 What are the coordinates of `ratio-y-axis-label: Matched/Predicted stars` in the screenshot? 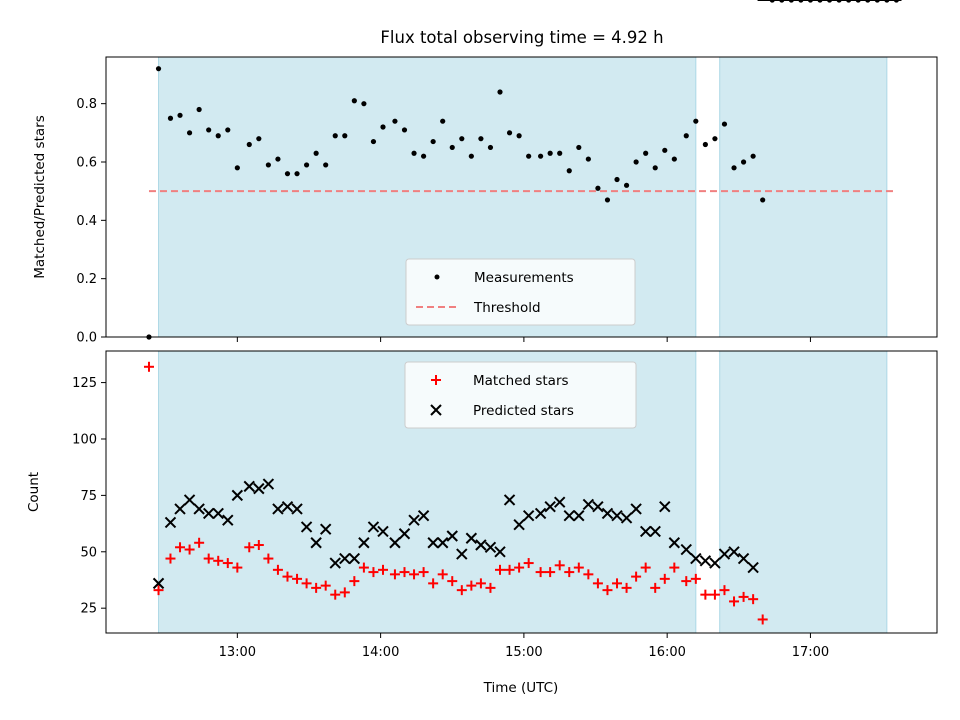 It's located at (40, 196).